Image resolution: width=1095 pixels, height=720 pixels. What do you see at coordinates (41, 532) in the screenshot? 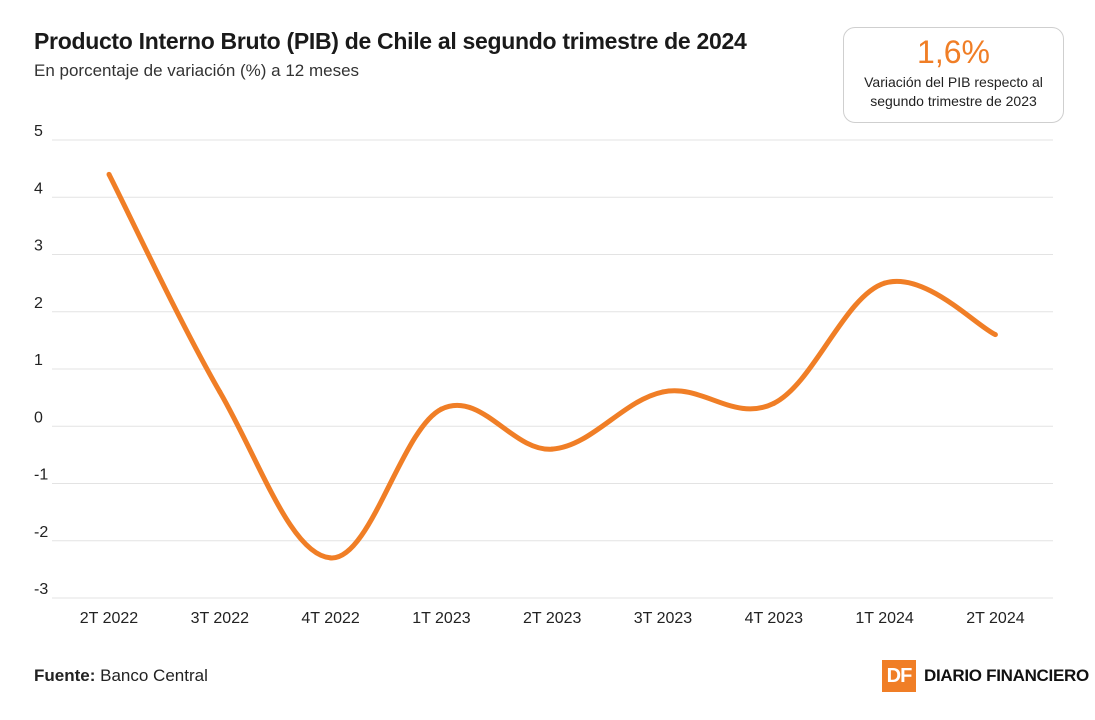
I see `y-tick-label: -2` at bounding box center [41, 532].